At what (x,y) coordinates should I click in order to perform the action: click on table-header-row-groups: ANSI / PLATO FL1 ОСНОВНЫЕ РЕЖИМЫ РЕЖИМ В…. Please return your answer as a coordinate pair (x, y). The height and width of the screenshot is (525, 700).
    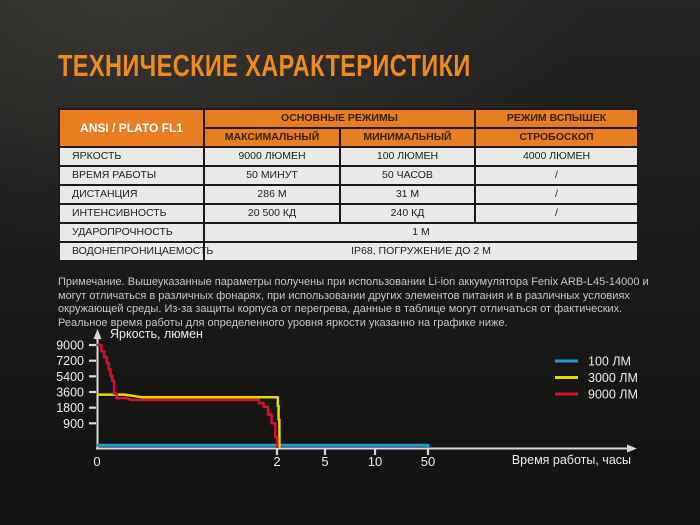
    Looking at the image, I should click on (348, 128).